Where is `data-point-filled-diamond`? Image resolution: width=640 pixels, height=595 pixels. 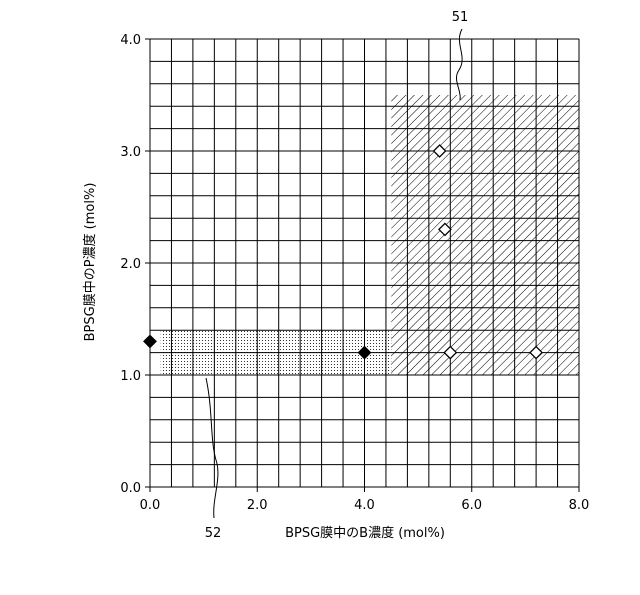
data-point-filled-diamond is located at coordinates (150, 341).